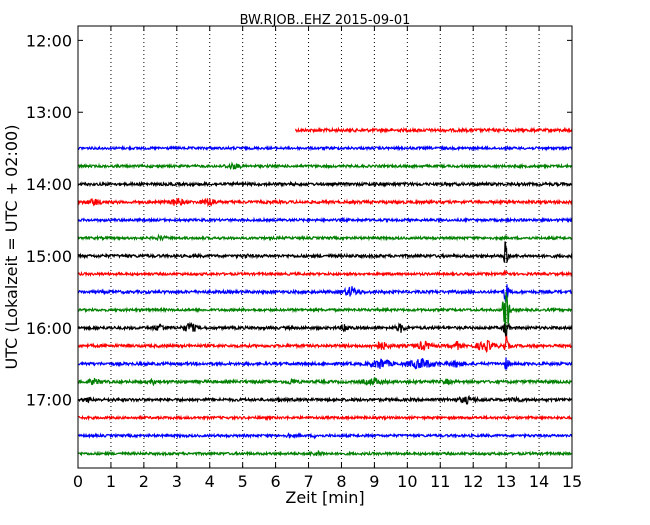 This screenshot has width=650, height=525. What do you see at coordinates (506, 481) in the screenshot?
I see `x-tick-label-13: 13` at bounding box center [506, 481].